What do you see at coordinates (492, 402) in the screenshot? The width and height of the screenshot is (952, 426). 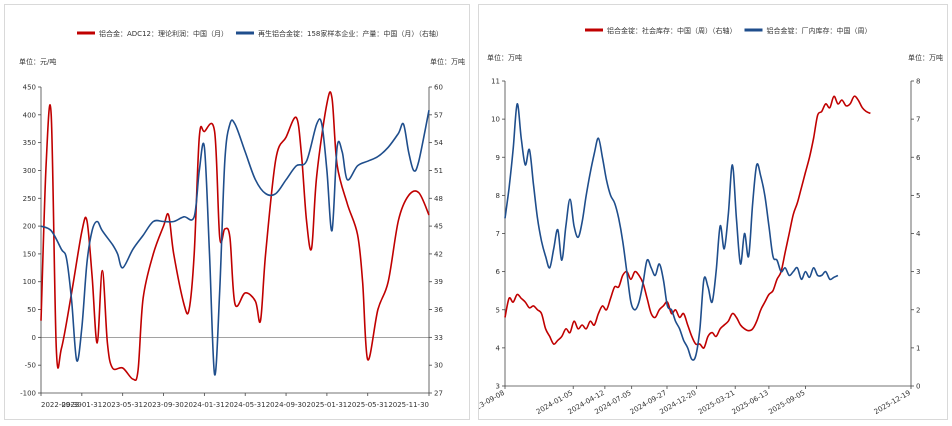 I see `right-xtick-label-0: 2023-09-08` at bounding box center [492, 402].